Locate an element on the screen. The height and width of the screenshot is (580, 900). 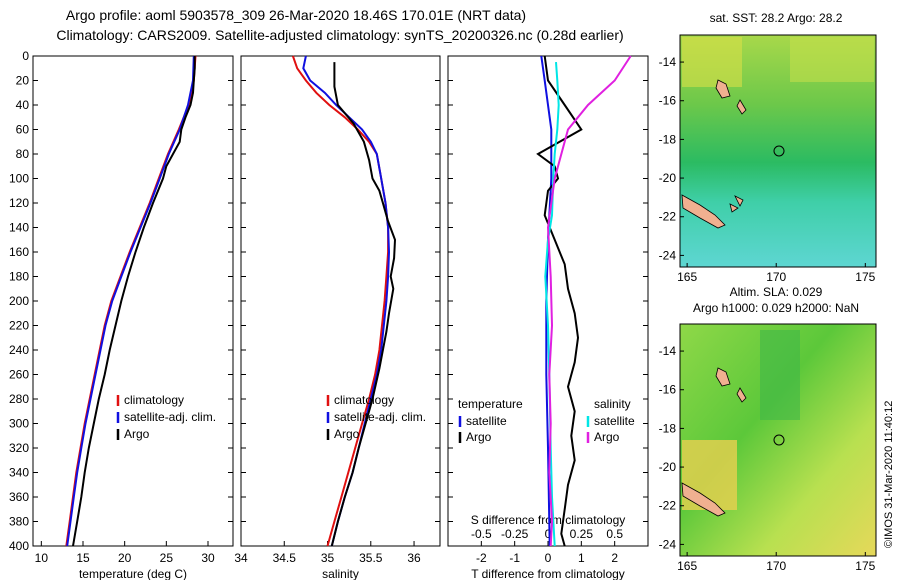
x-axis-label: T difference from climatology is located at coordinates (548, 573).